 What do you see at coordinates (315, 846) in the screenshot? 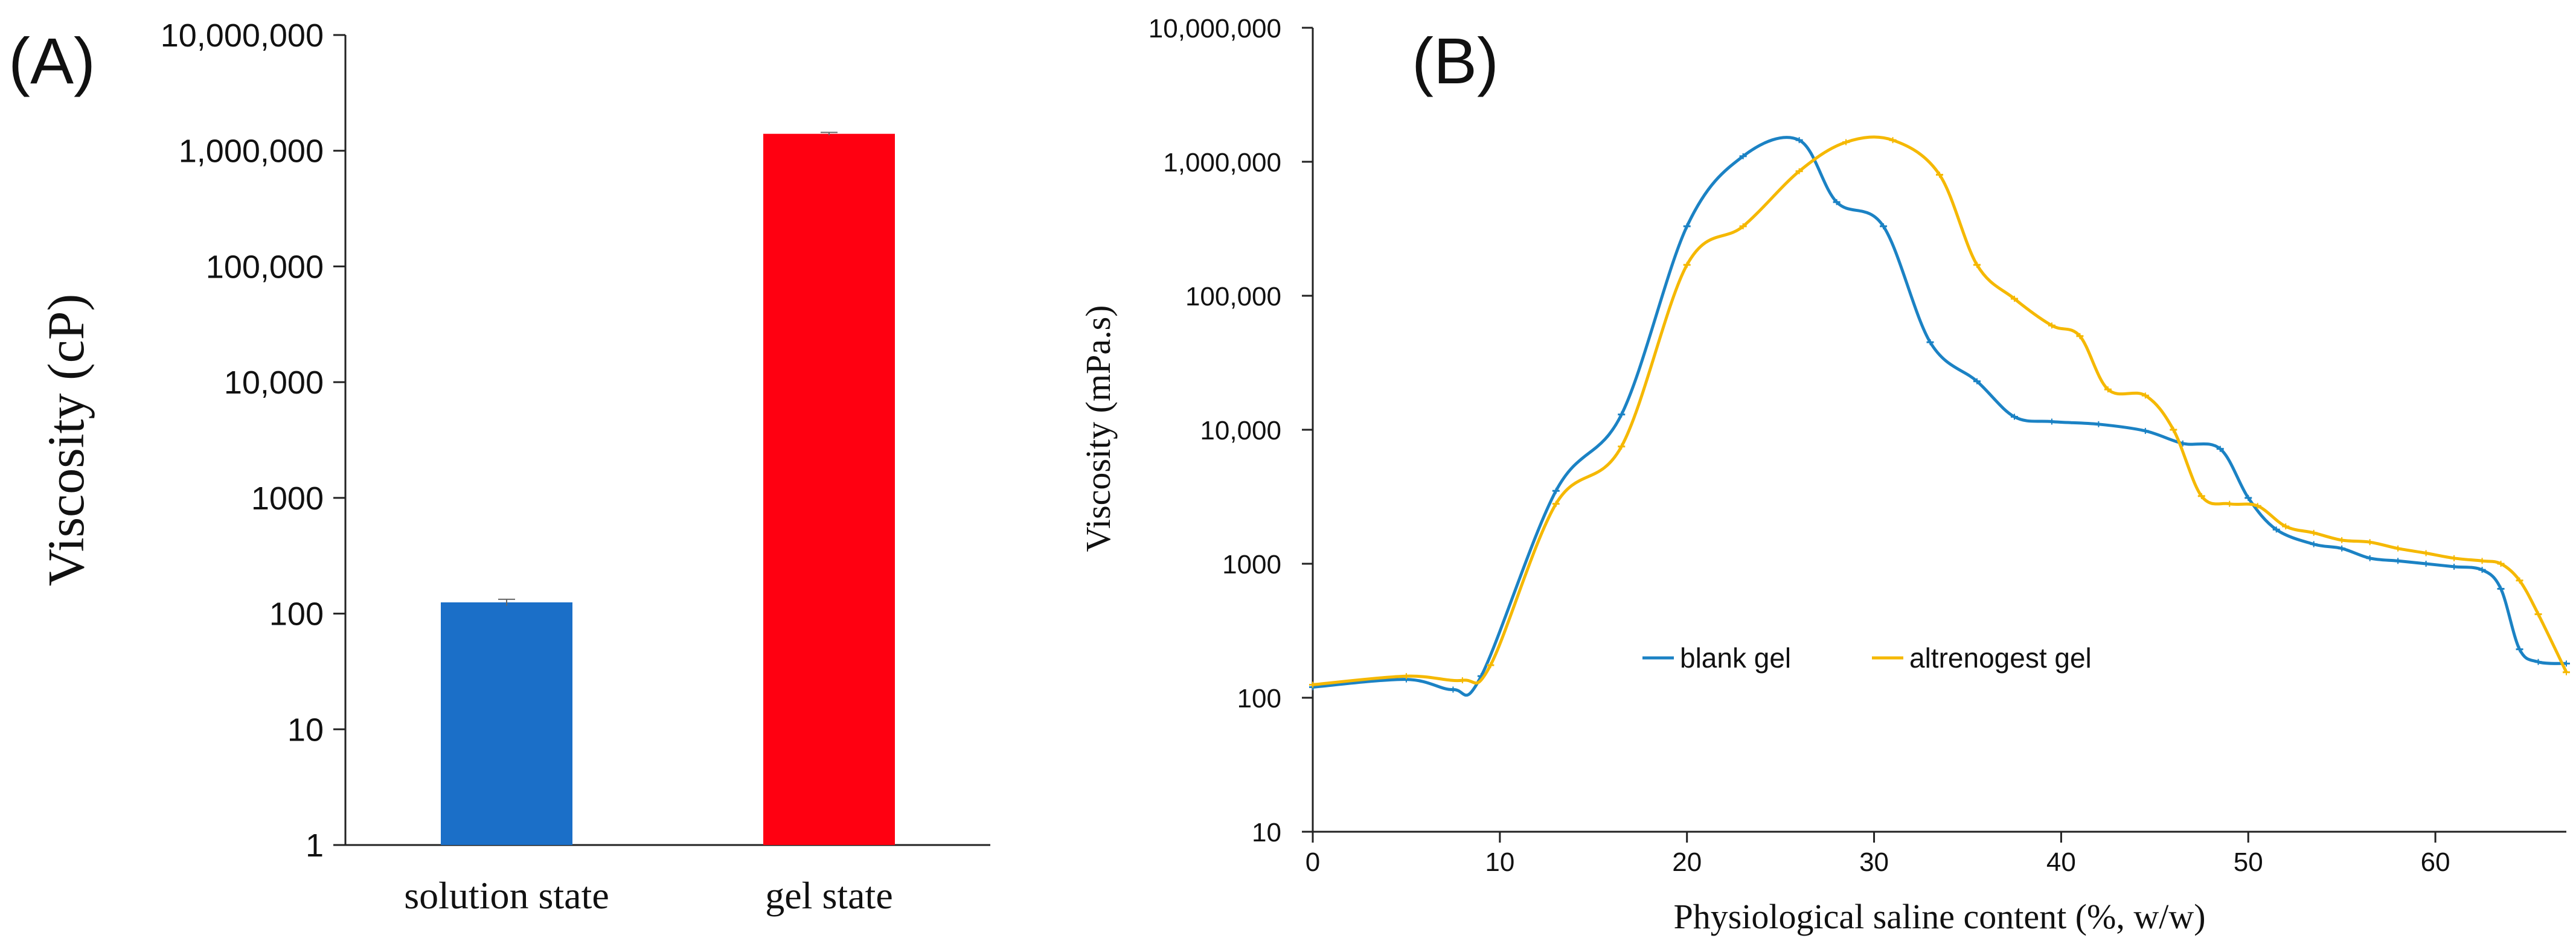
I see `y-tick-label: 1` at bounding box center [315, 846].